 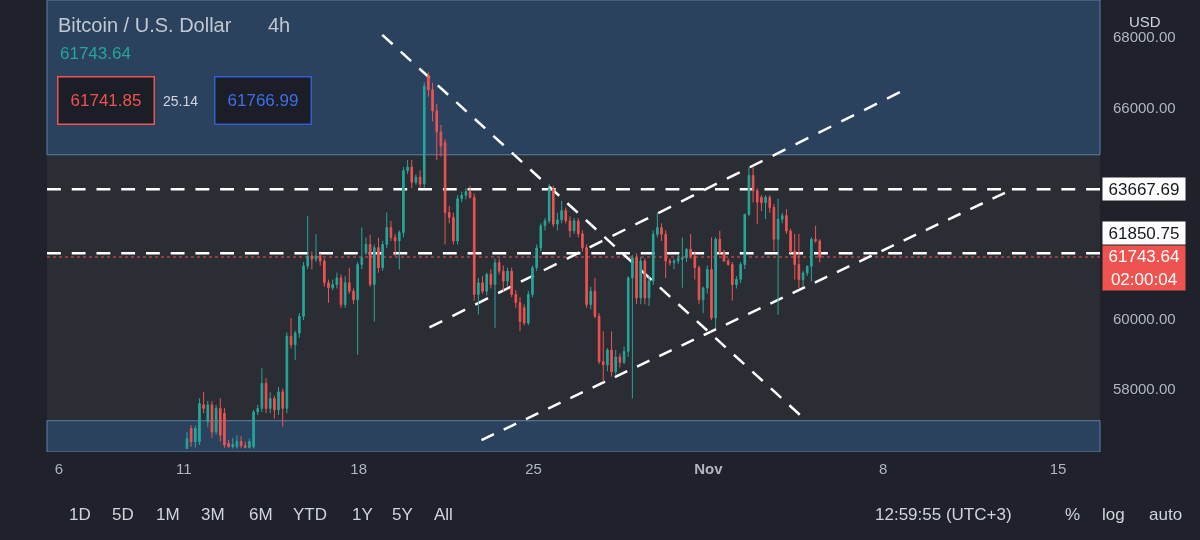 I want to click on text: USD, so click(x=1145, y=21).